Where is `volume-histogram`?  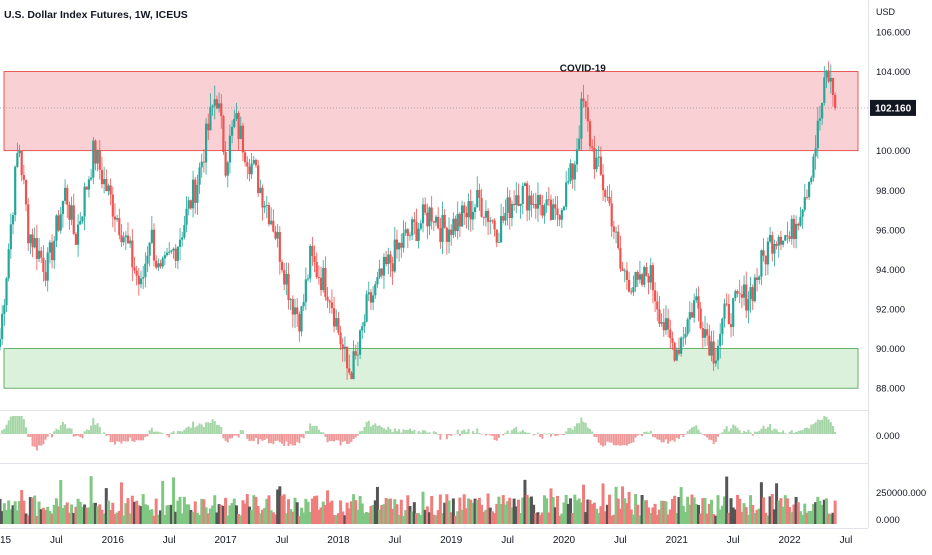 volume-histogram is located at coordinates (418, 500).